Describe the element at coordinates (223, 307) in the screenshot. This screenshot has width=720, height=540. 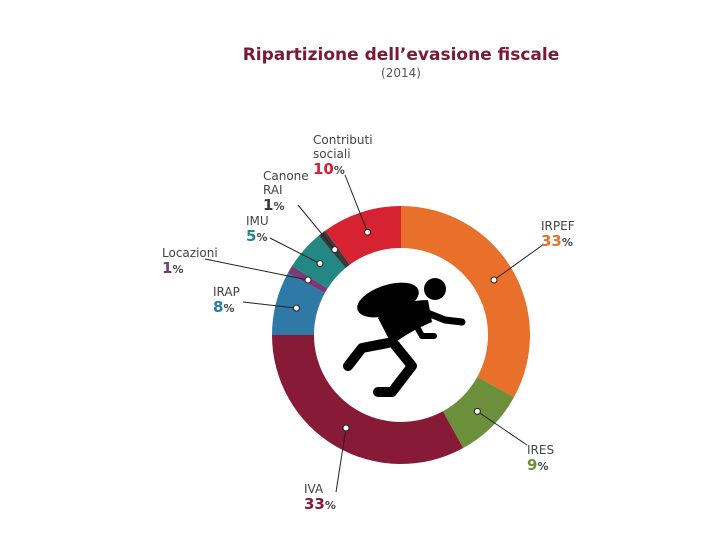
I see `slice-label-value: 8%` at that location.